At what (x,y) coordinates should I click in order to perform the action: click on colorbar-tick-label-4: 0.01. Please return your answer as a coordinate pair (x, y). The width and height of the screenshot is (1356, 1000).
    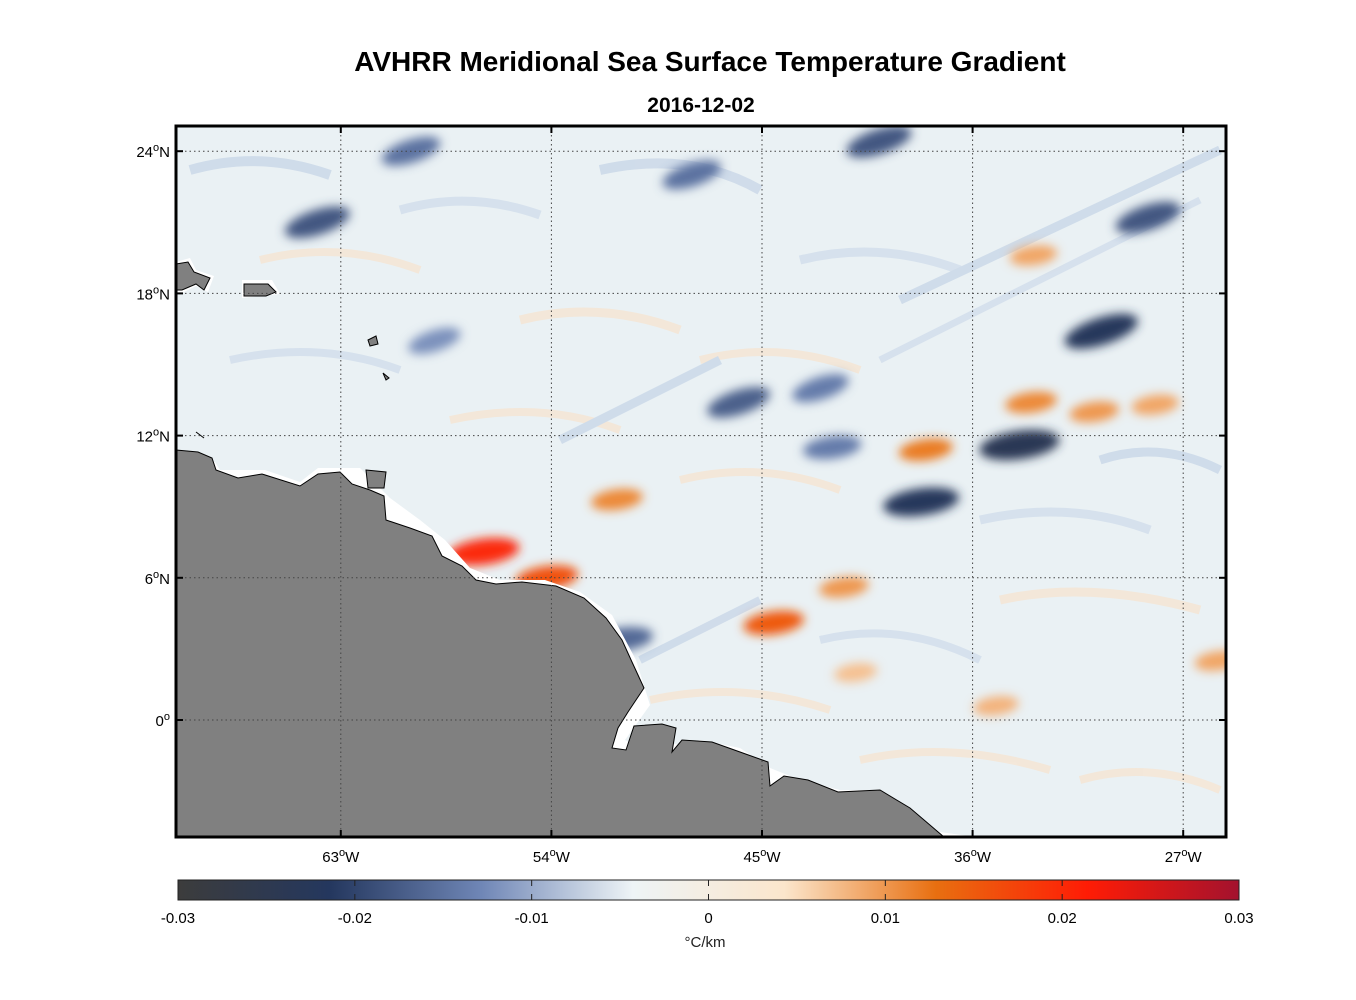
    Looking at the image, I should click on (885, 918).